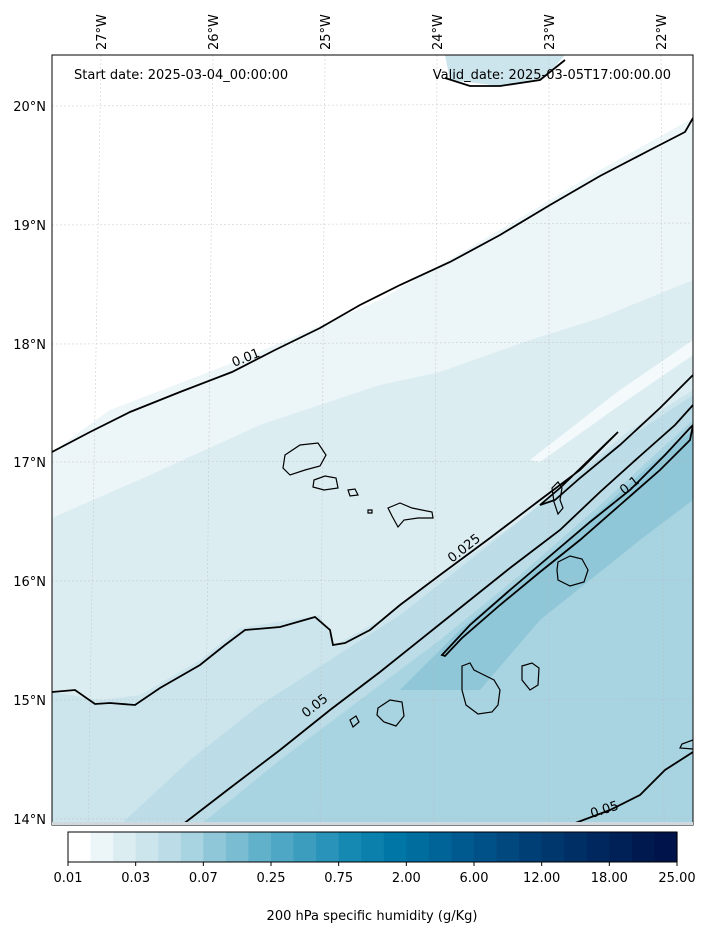 This screenshot has height=939, width=707. Describe the element at coordinates (541, 878) in the screenshot. I see `colorbar-tick-label: 12.00` at that location.